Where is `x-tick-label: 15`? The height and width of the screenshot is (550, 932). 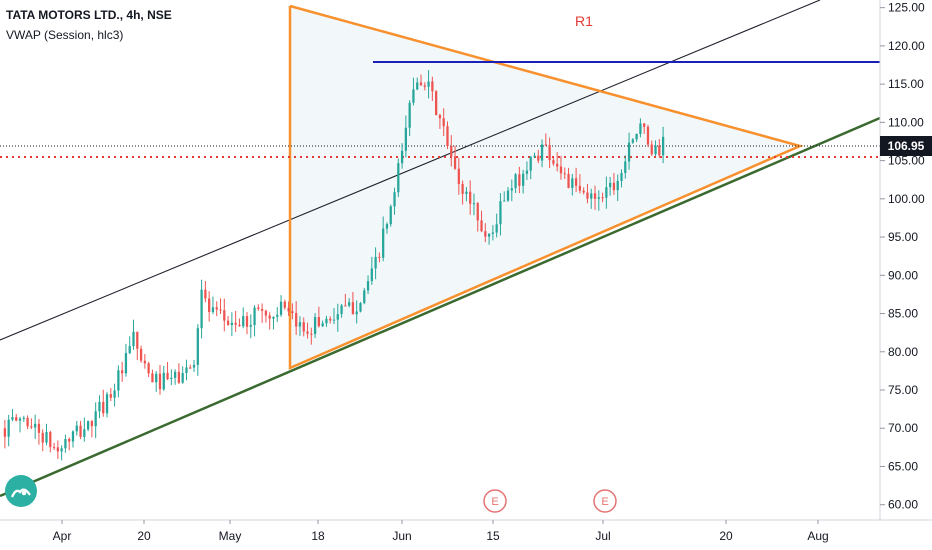 x-tick-label: 15 is located at coordinates (493, 536).